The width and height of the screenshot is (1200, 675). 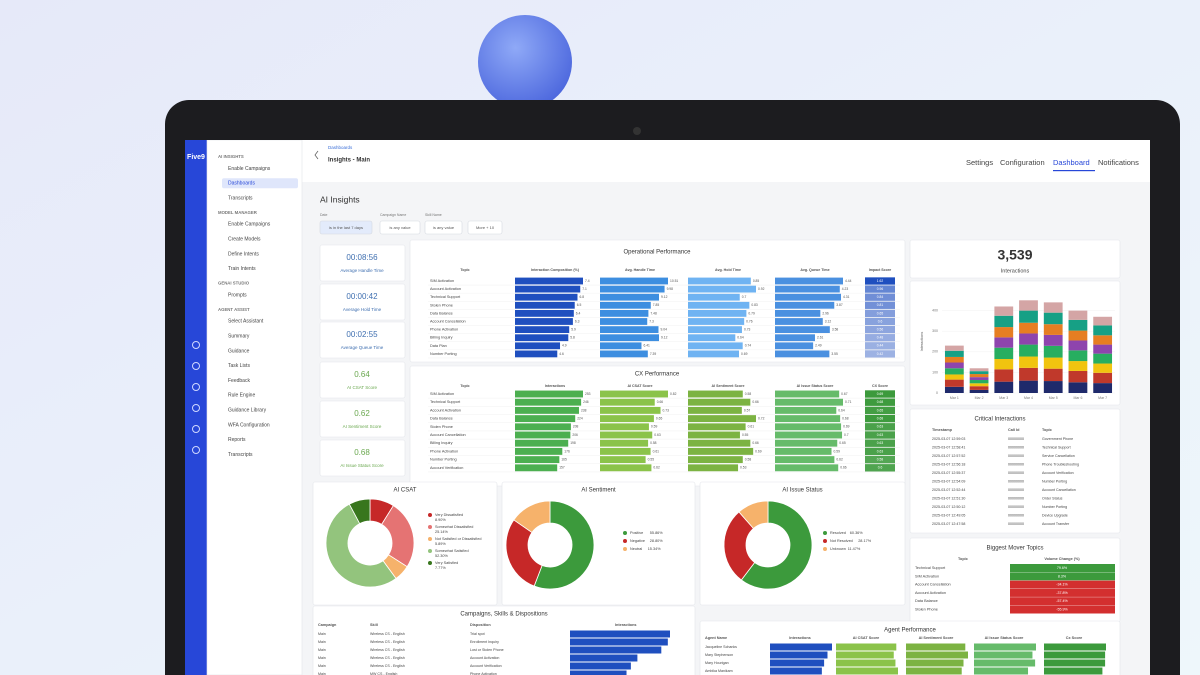 What do you see at coordinates (242, 269) in the screenshot?
I see `nav-item: Train Intents` at bounding box center [242, 269].